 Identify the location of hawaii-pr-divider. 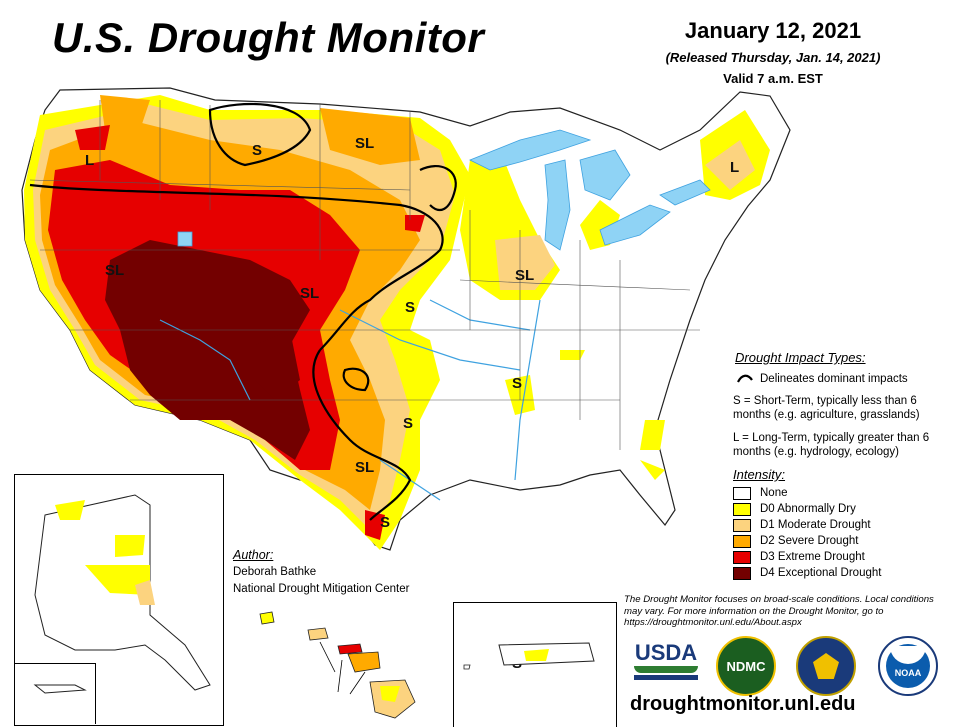
(535, 664).